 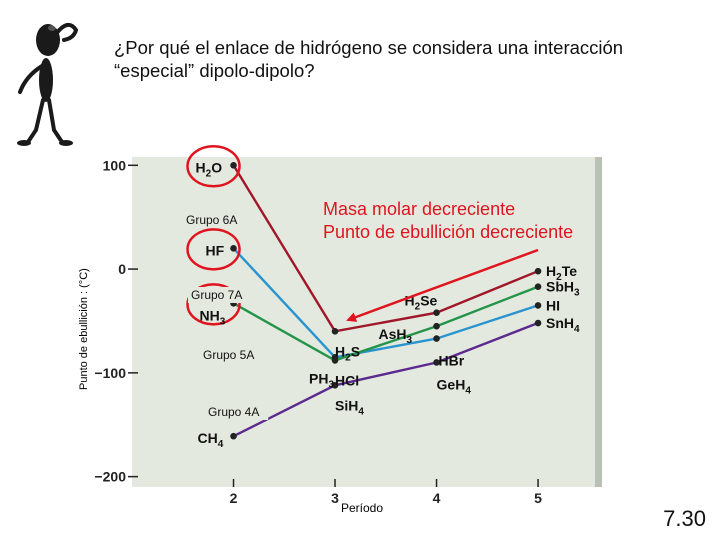 What do you see at coordinates (437, 498) in the screenshot?
I see `x-tick-label: 4` at bounding box center [437, 498].